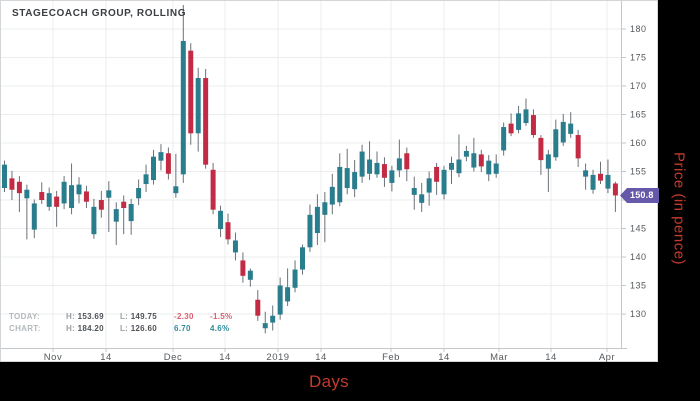  I want to click on today-change-pct: -1.5%, so click(221, 316).